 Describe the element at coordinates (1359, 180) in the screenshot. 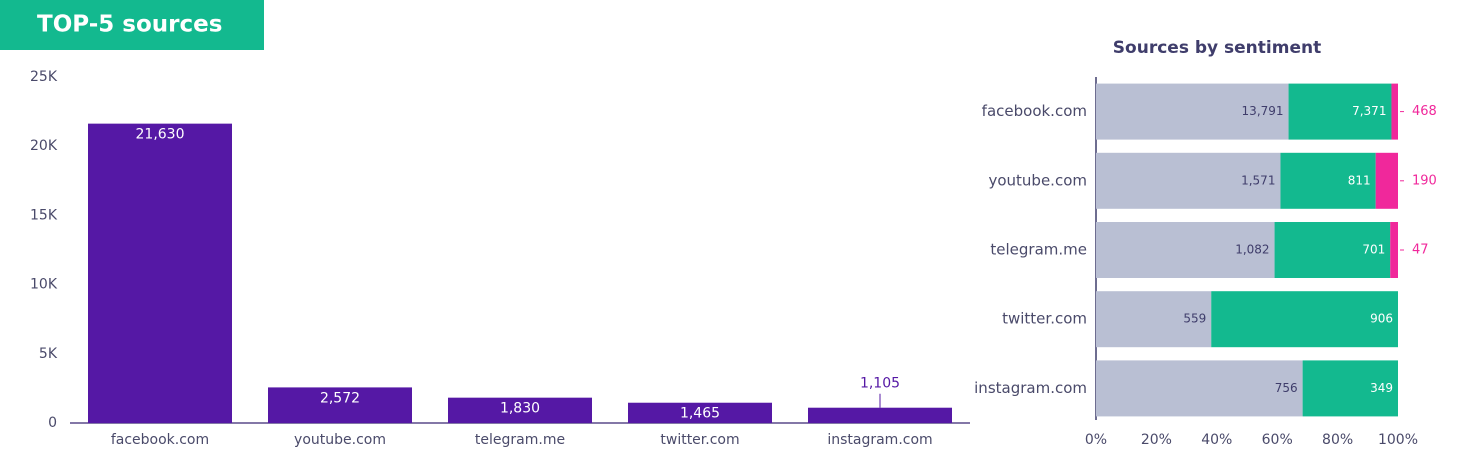

I see `value-label: 811` at that location.